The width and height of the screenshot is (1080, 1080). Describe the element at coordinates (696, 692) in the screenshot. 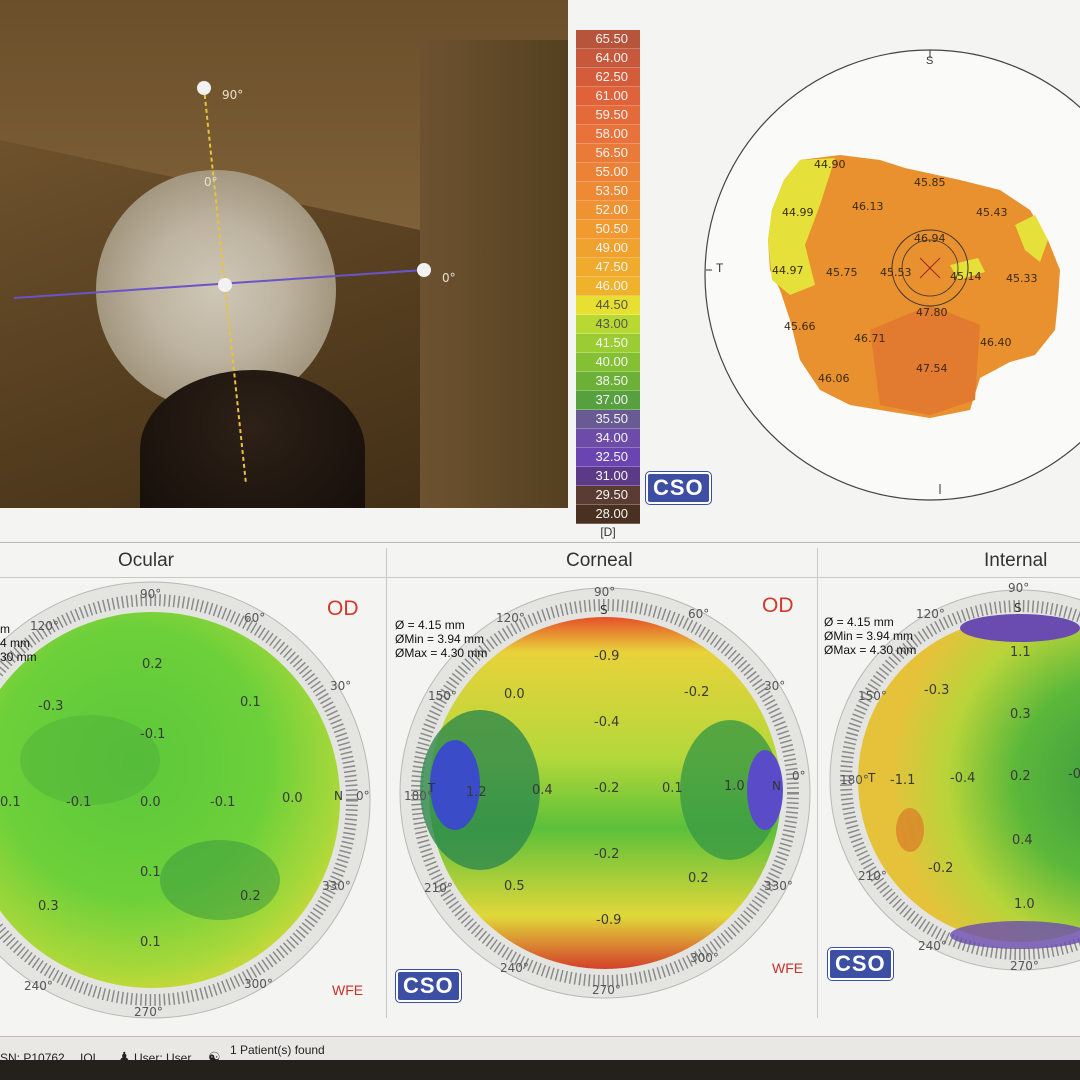

I see `corneal-value: -0.2` at that location.